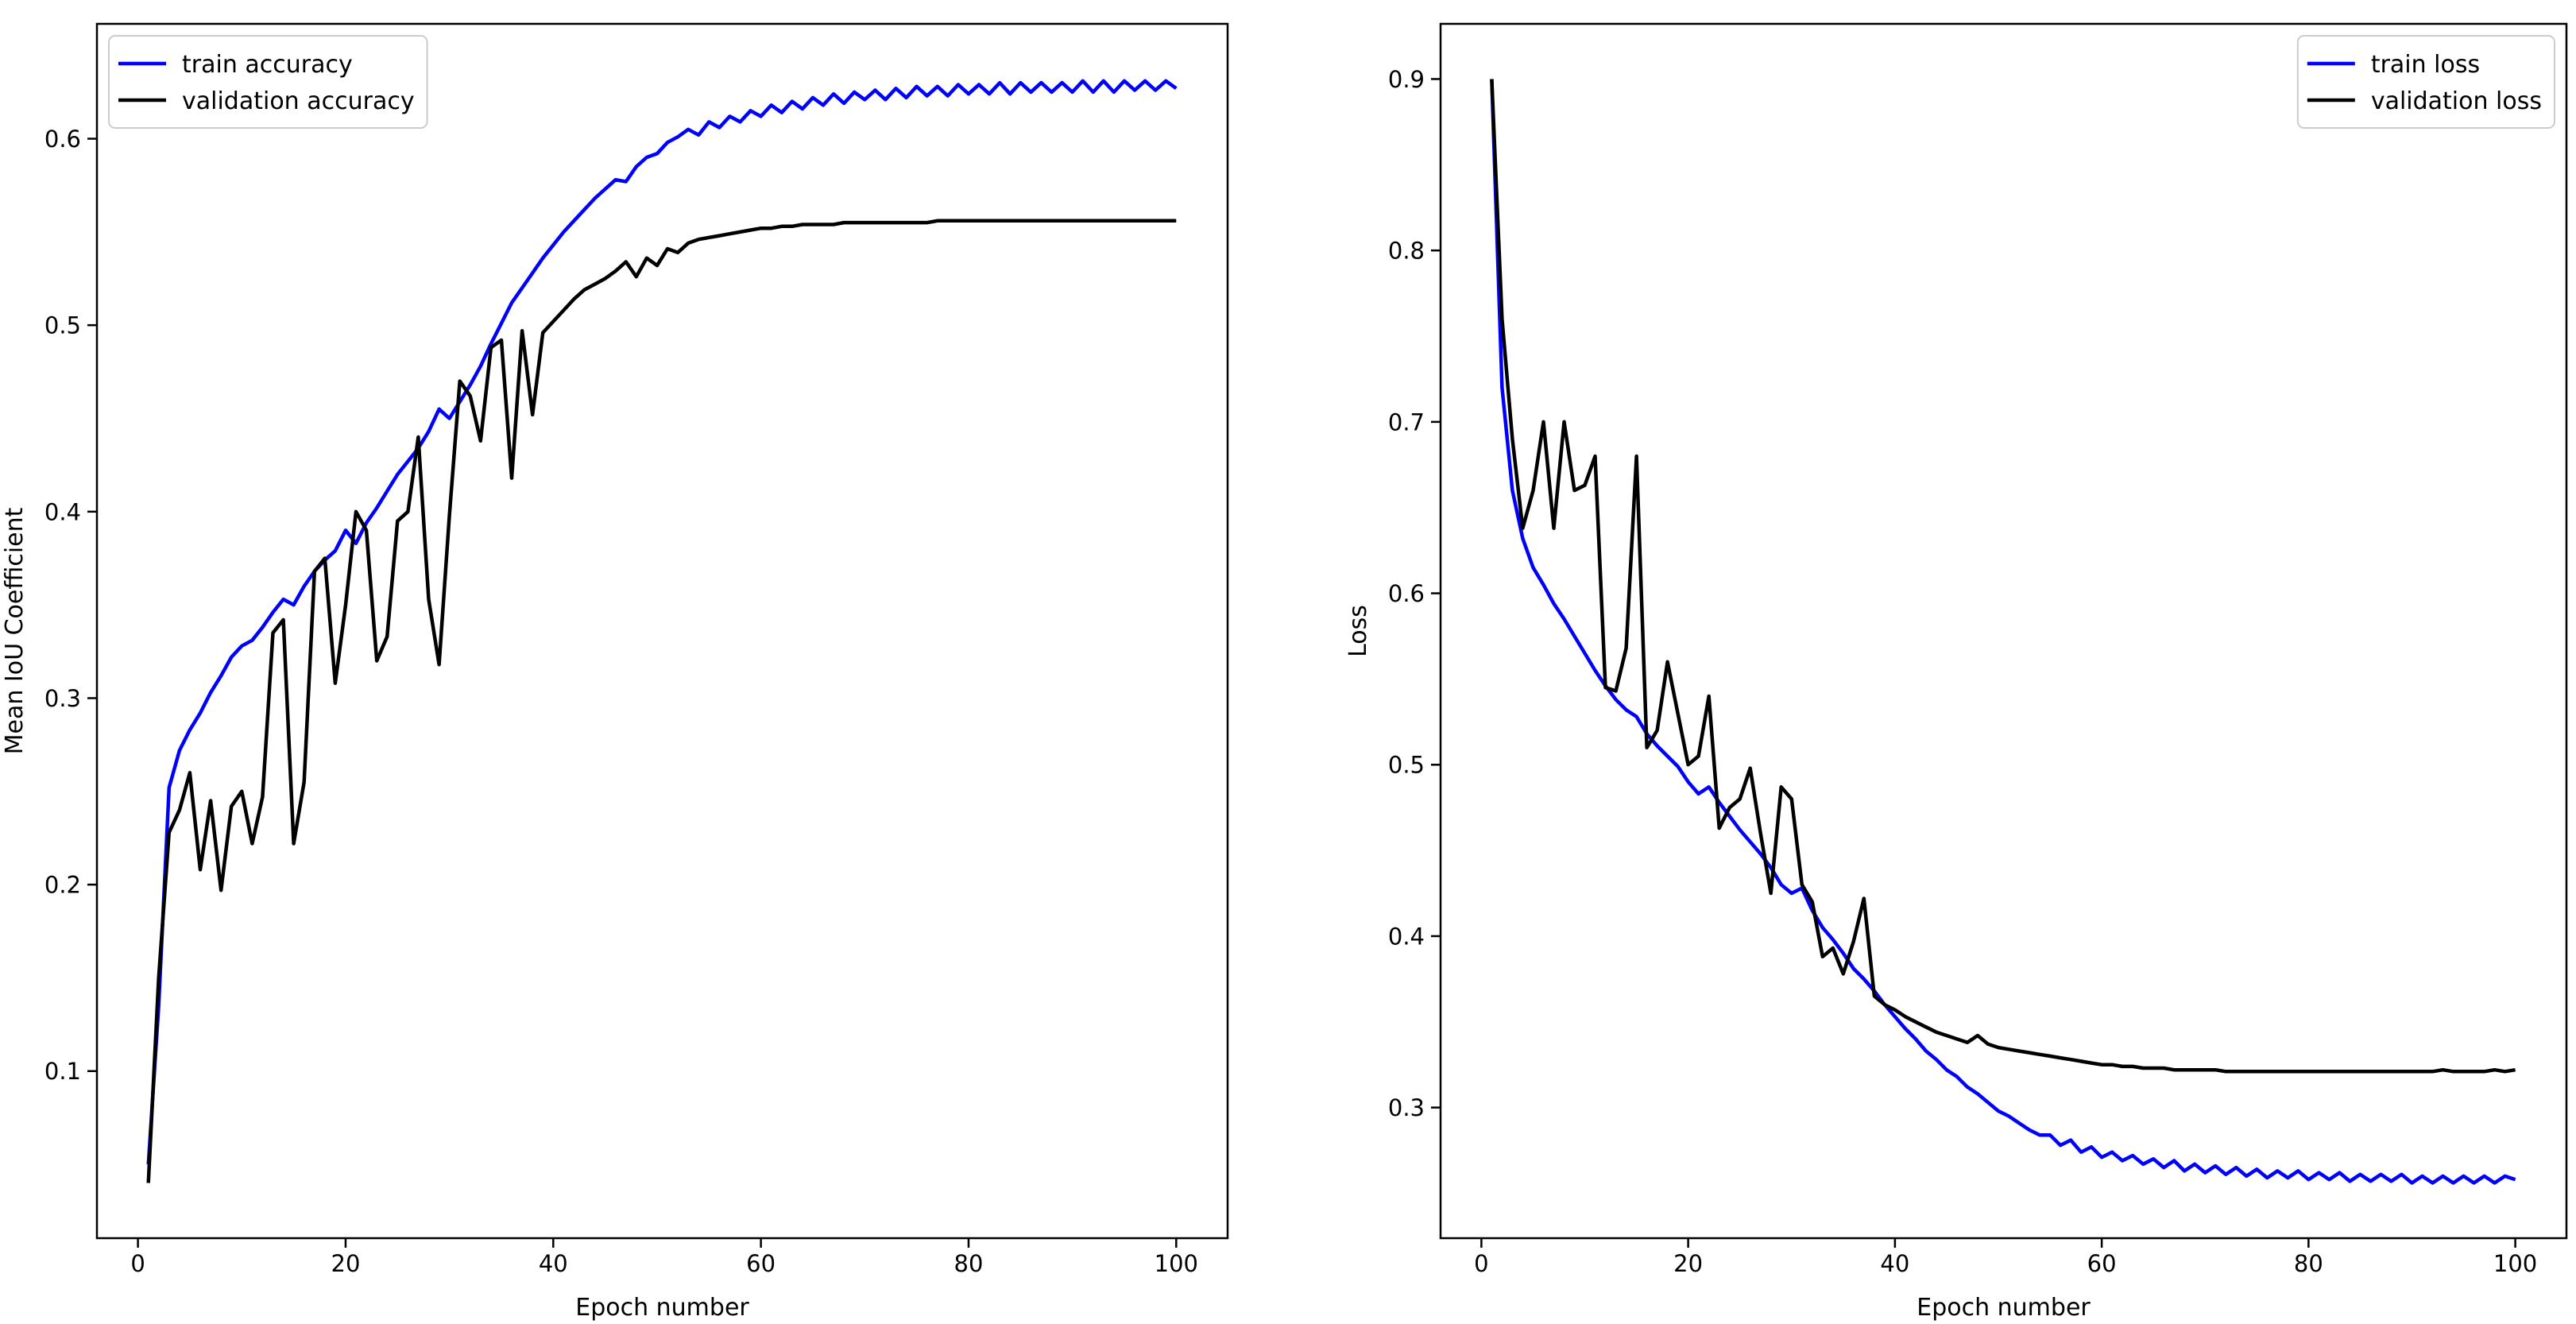  What do you see at coordinates (1406, 79) in the screenshot?
I see `y-axis-tick-label: 0.9` at bounding box center [1406, 79].